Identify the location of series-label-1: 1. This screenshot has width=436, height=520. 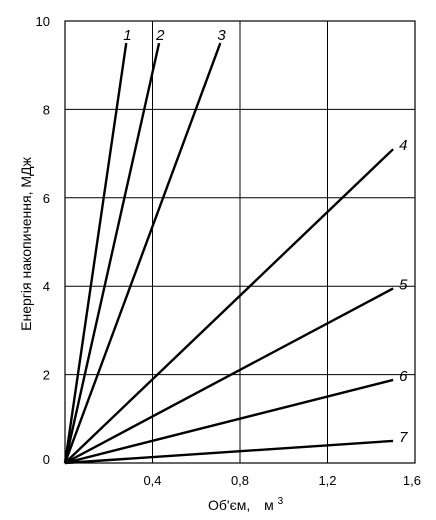
(127, 35).